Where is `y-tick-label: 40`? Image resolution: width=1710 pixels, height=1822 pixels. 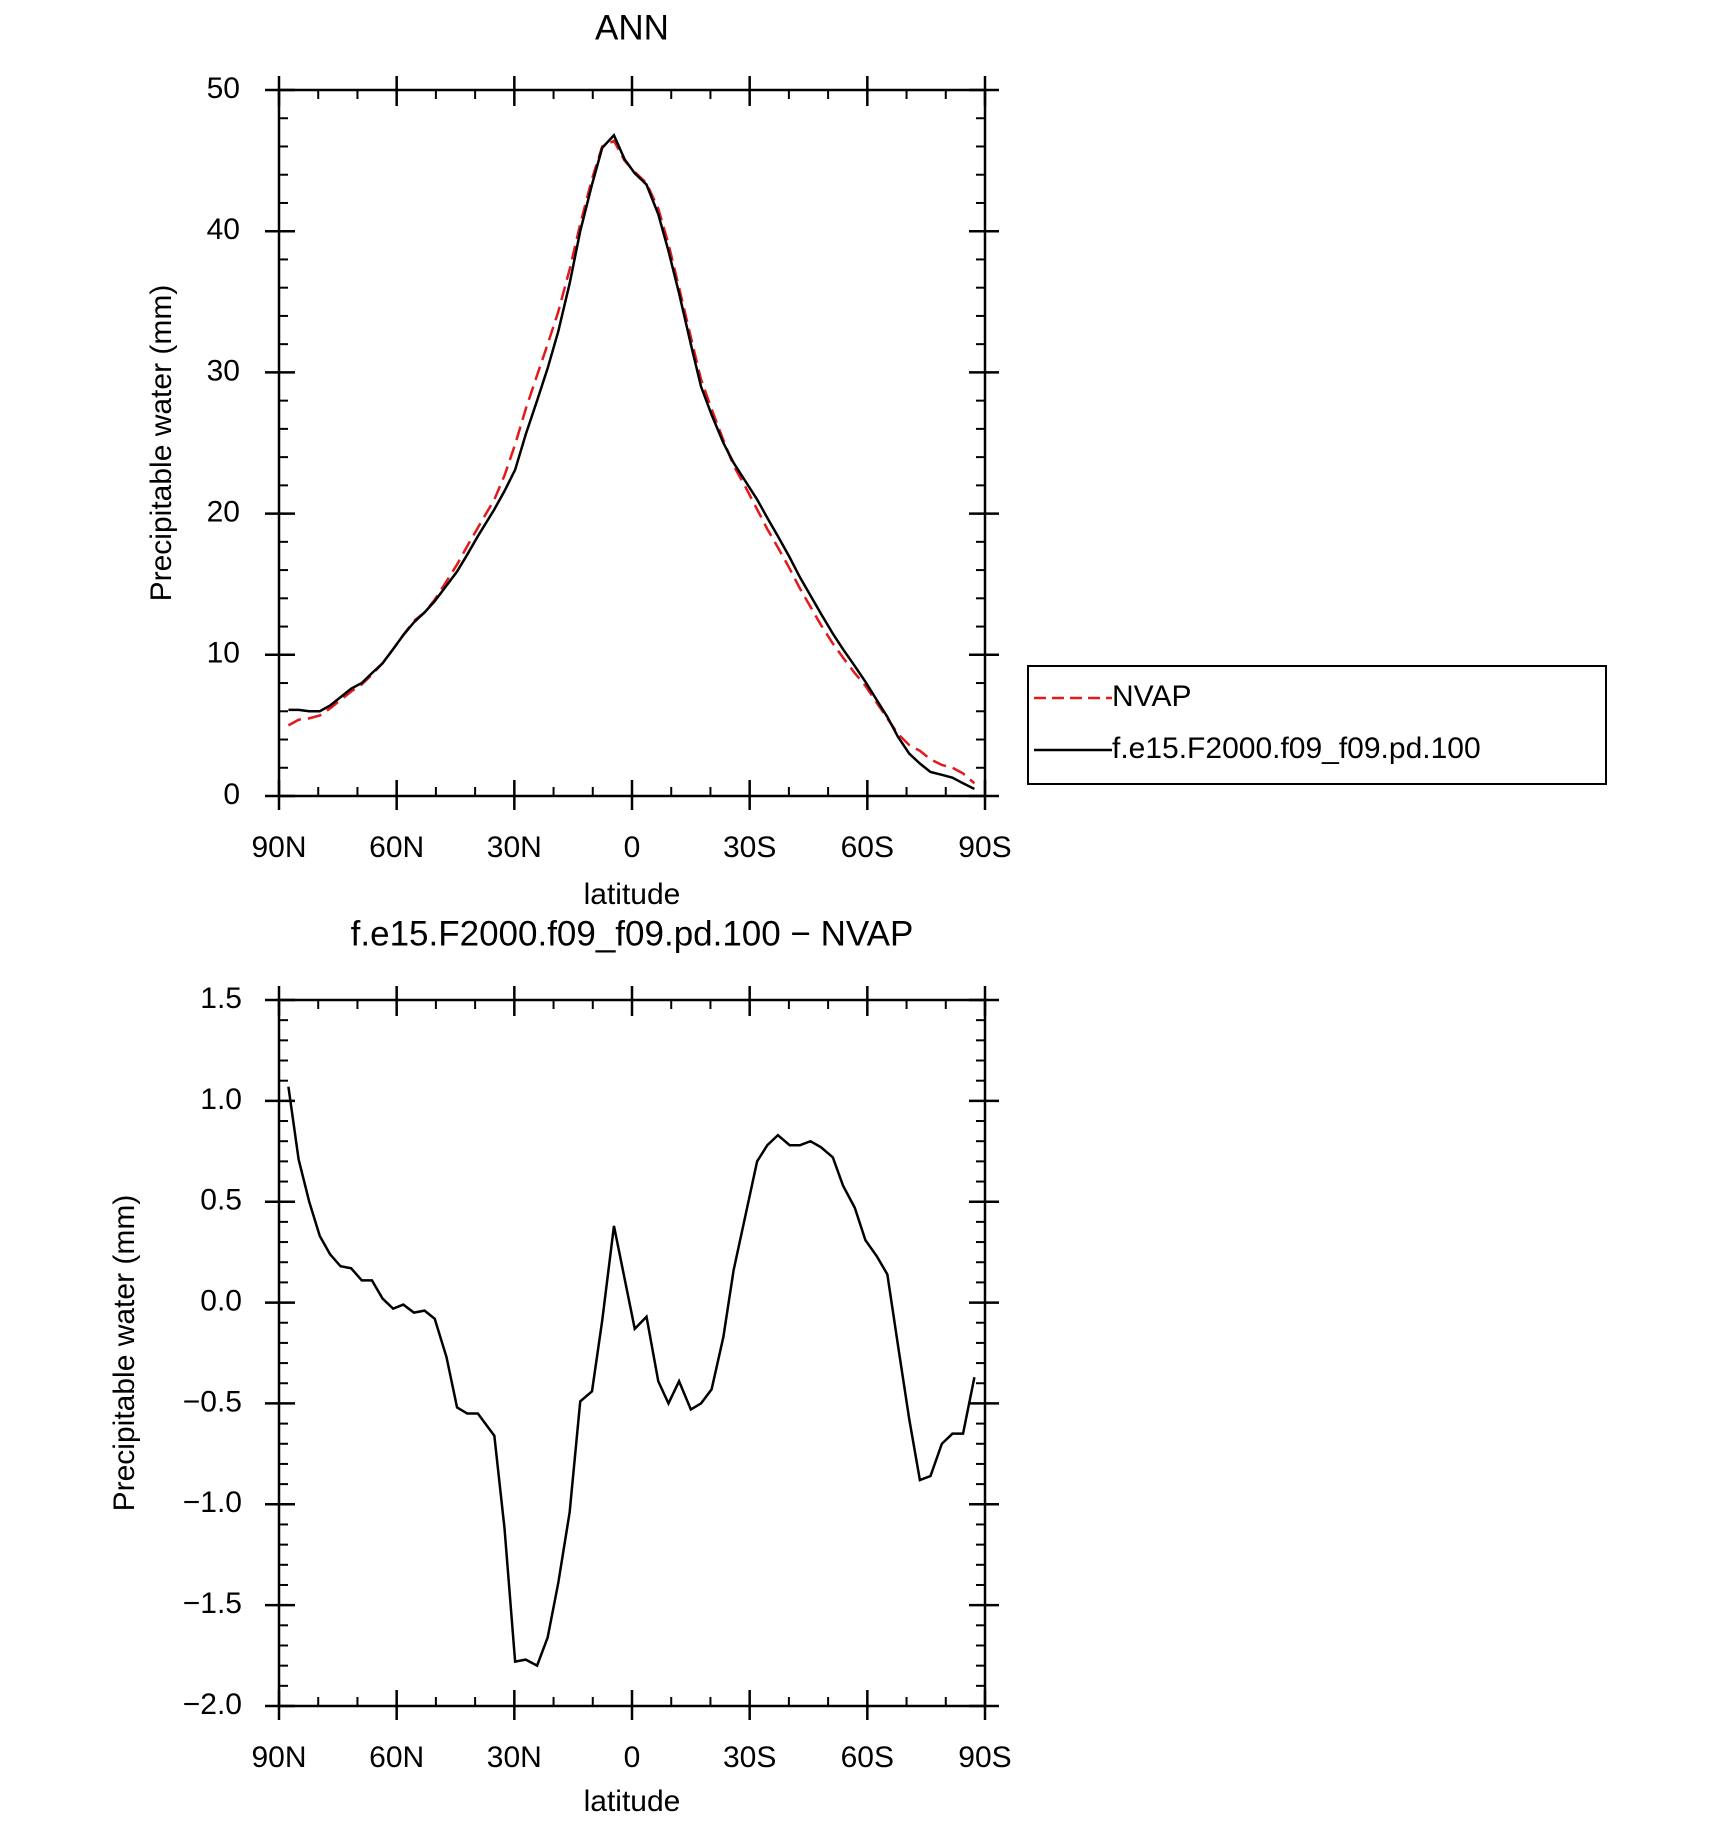 y-tick-label: 40 is located at coordinates (223, 229).